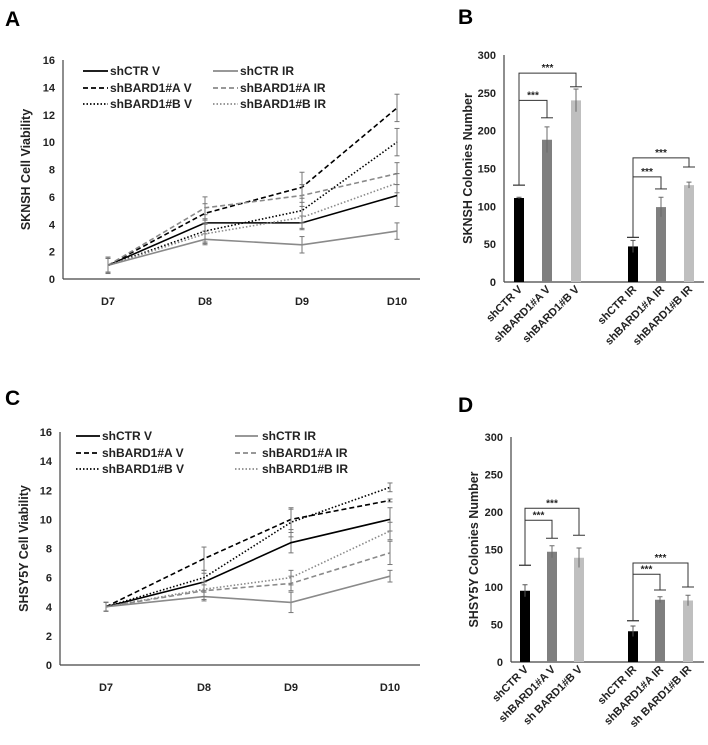  What do you see at coordinates (12, 398) in the screenshot?
I see `panel-label-c: C` at bounding box center [12, 398].